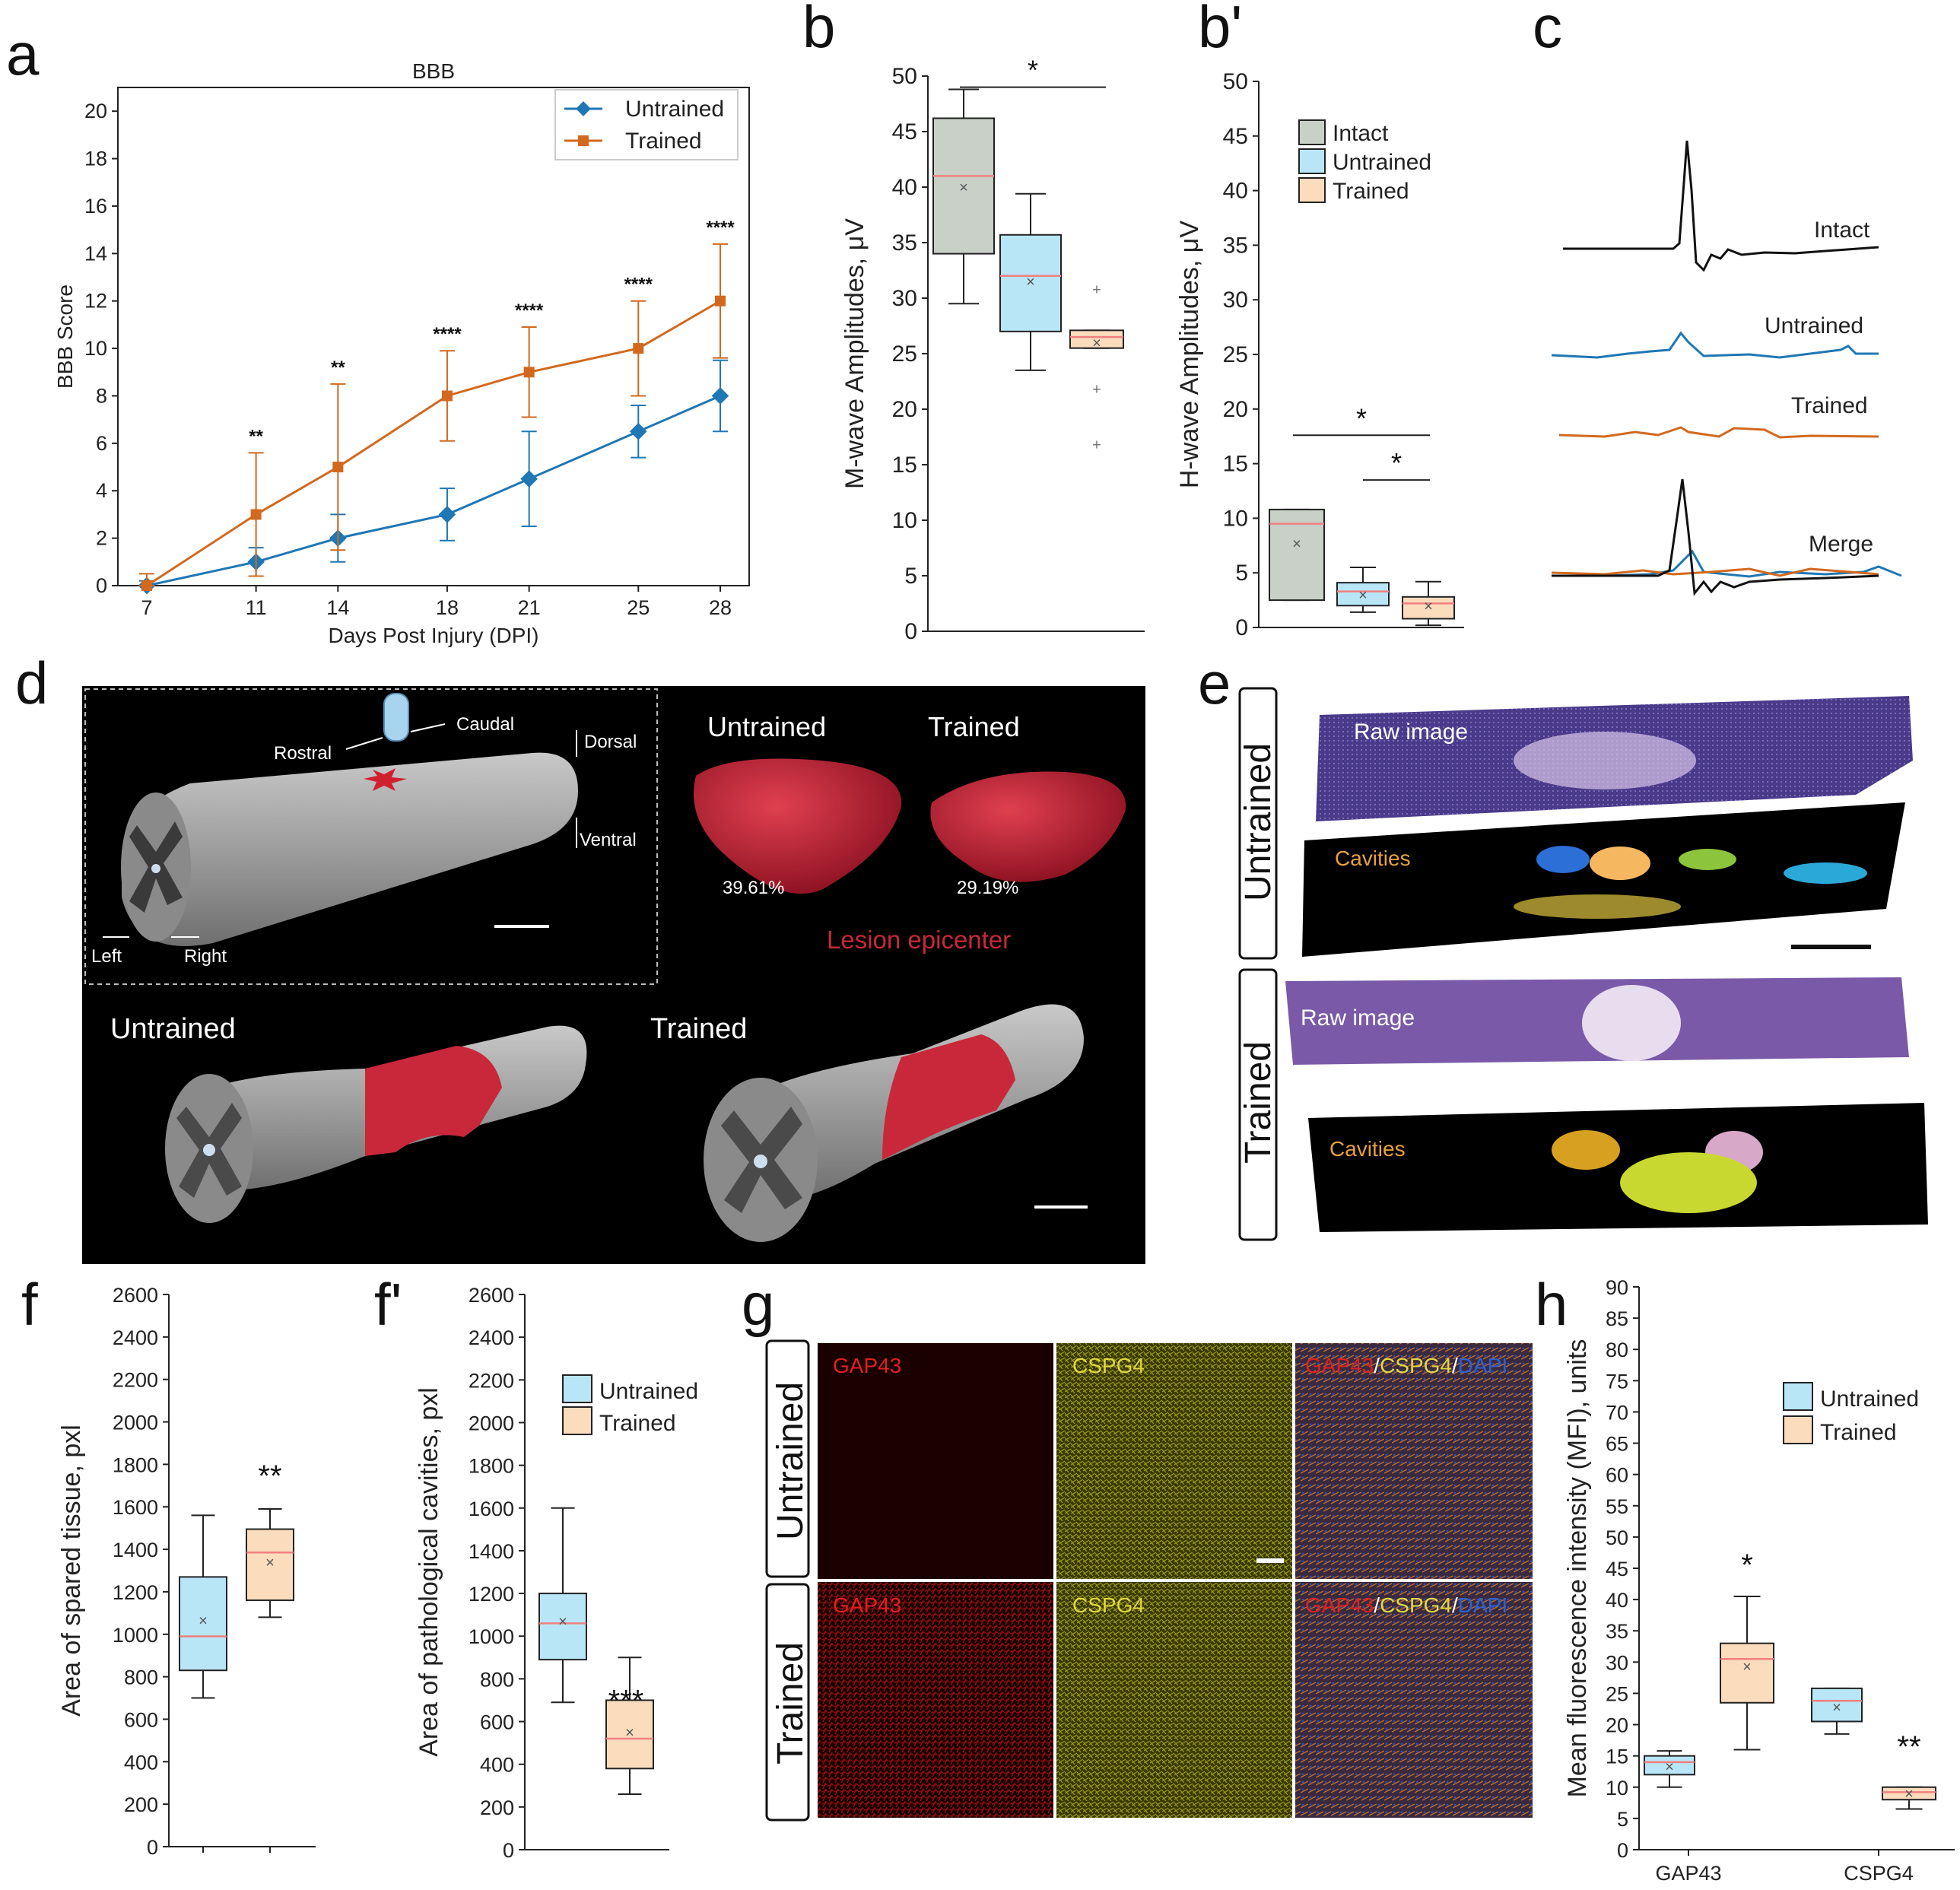 This screenshot has width=1960, height=1890. I want to click on h-ytick-label: 75, so click(1617, 1381).